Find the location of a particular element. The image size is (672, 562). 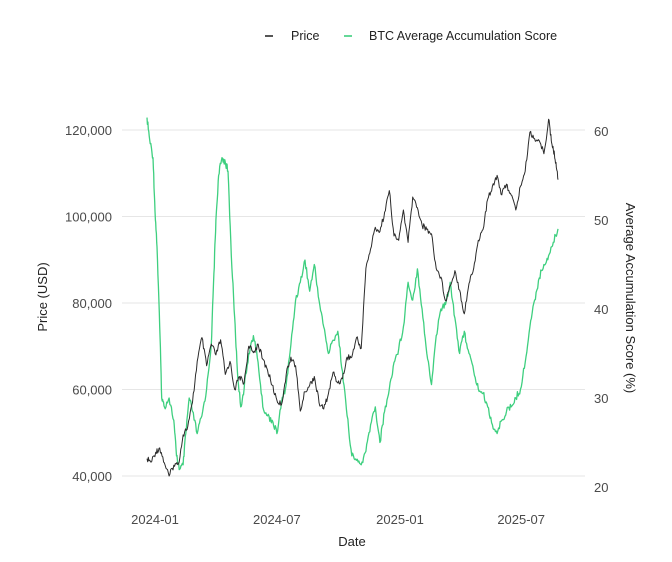

x-tick-label: 2025-07 is located at coordinates (521, 519).